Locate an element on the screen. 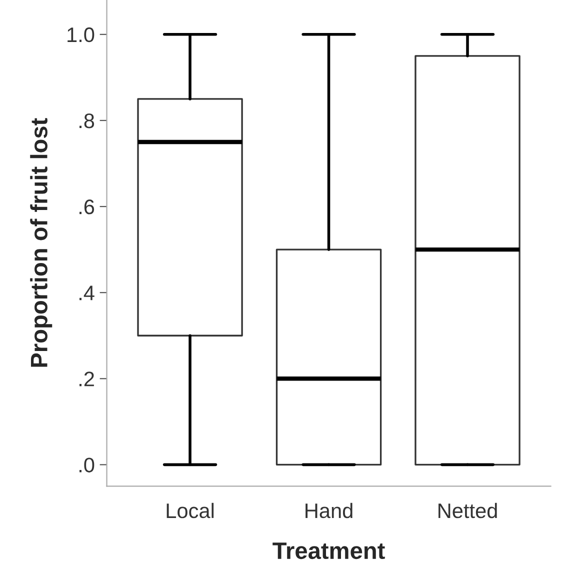 This screenshot has width=562, height=572. x-tick-label: Local is located at coordinates (190, 510).